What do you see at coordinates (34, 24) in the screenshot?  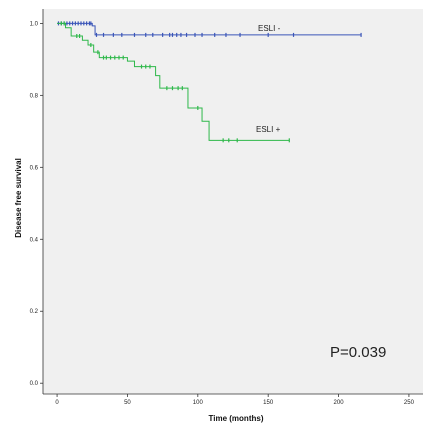 I see `y-tick-label: 1.0` at bounding box center [34, 24].